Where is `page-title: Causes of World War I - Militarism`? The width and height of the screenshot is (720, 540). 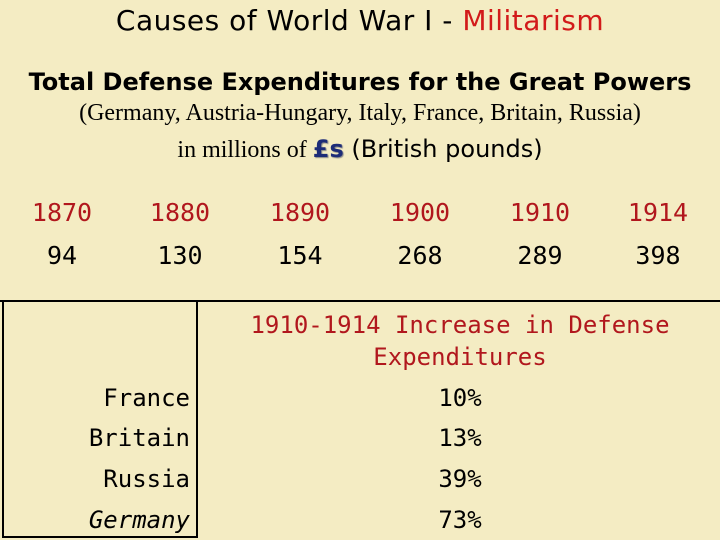 page-title: Causes of World War I - Militarism is located at coordinates (360, 20).